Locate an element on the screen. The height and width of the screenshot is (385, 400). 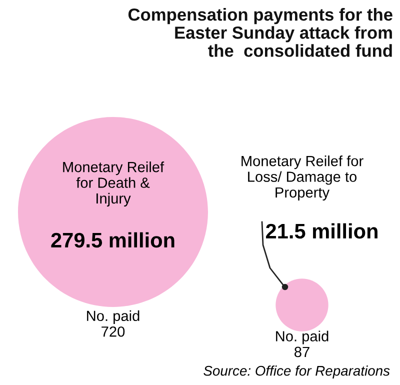
category-label: Monetary Reilef for Loss/ Damage to Property is located at coordinates (303, 178).